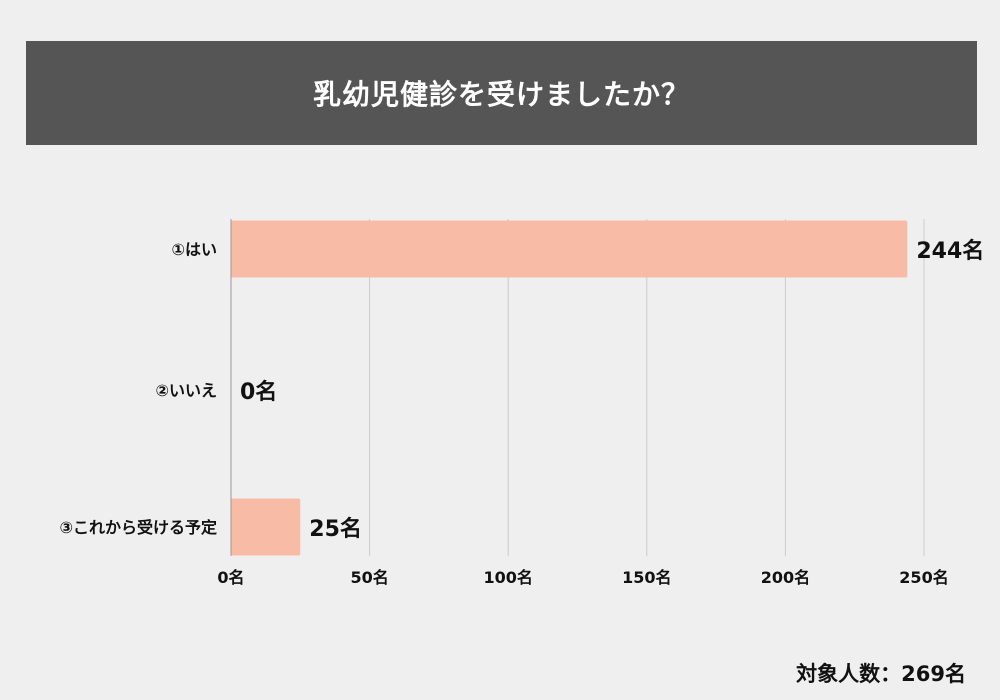 The image size is (1000, 700). Describe the element at coordinates (138, 527) in the screenshot. I see `category-label: ③これから受ける予定` at that location.